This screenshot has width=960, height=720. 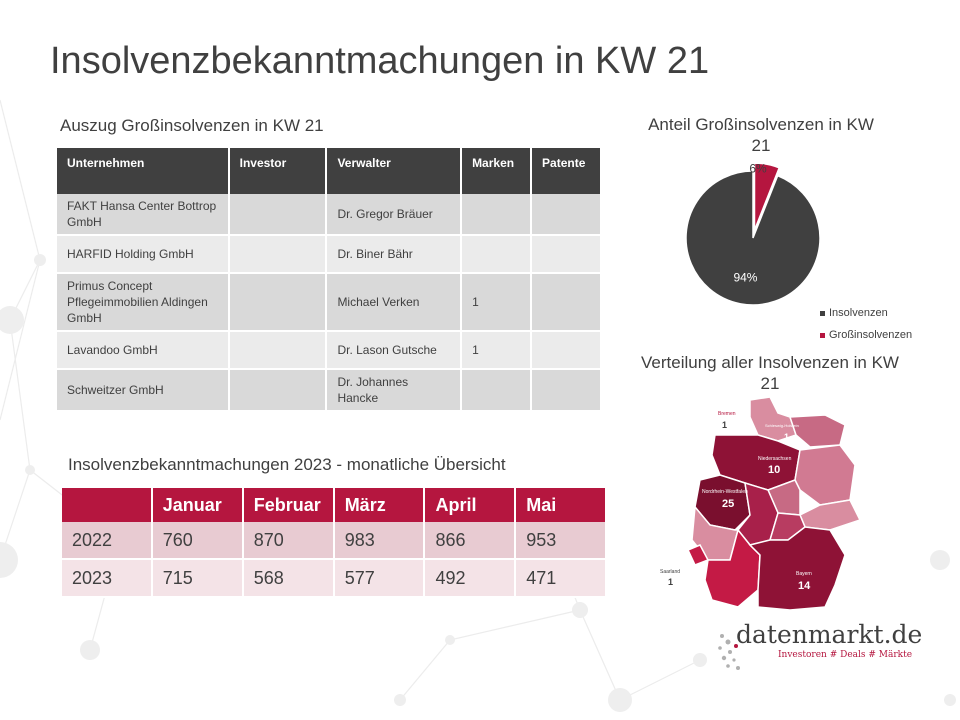 I want to click on column-header-investor: Investor, so click(x=278, y=171).